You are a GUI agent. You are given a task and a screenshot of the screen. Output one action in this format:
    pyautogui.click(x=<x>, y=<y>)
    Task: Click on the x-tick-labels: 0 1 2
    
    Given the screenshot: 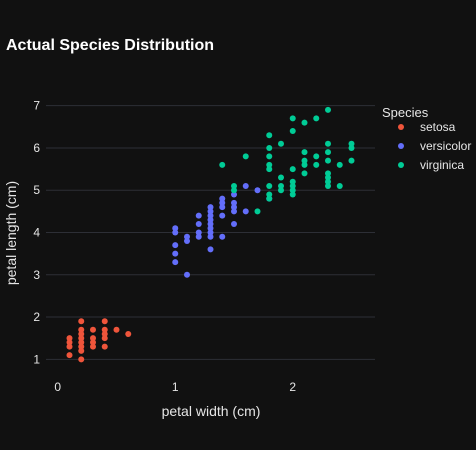 What is the action you would take?
    pyautogui.click(x=175, y=387)
    